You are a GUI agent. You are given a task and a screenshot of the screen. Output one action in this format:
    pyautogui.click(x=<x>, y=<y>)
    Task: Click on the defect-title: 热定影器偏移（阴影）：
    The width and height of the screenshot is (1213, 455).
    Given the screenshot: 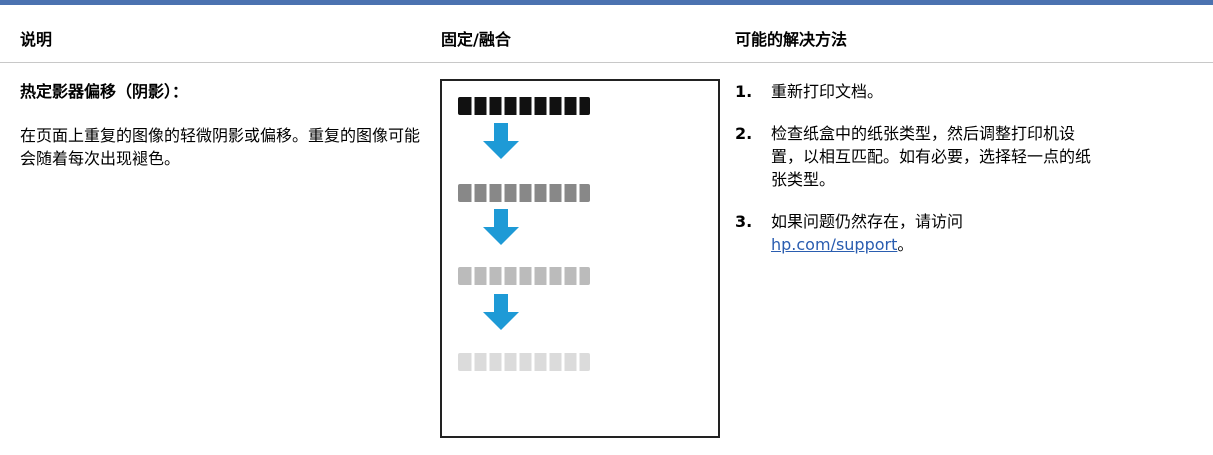 What is the action you would take?
    pyautogui.click(x=104, y=91)
    